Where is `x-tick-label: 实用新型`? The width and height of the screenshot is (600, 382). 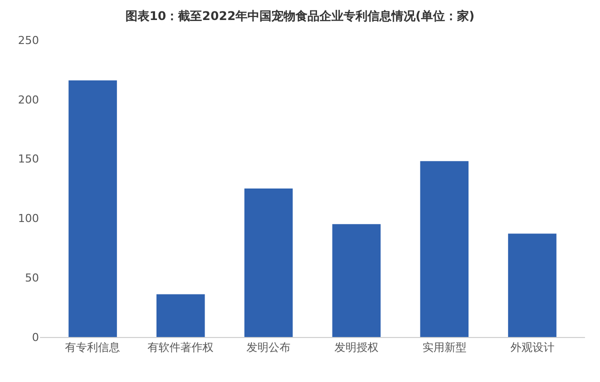
x-tick-label: 实用新型 is located at coordinates (444, 347).